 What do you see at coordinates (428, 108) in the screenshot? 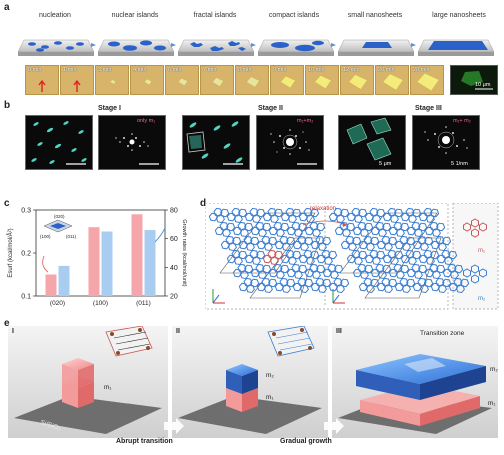
I see `stage-title-3: Stage III` at bounding box center [428, 108].